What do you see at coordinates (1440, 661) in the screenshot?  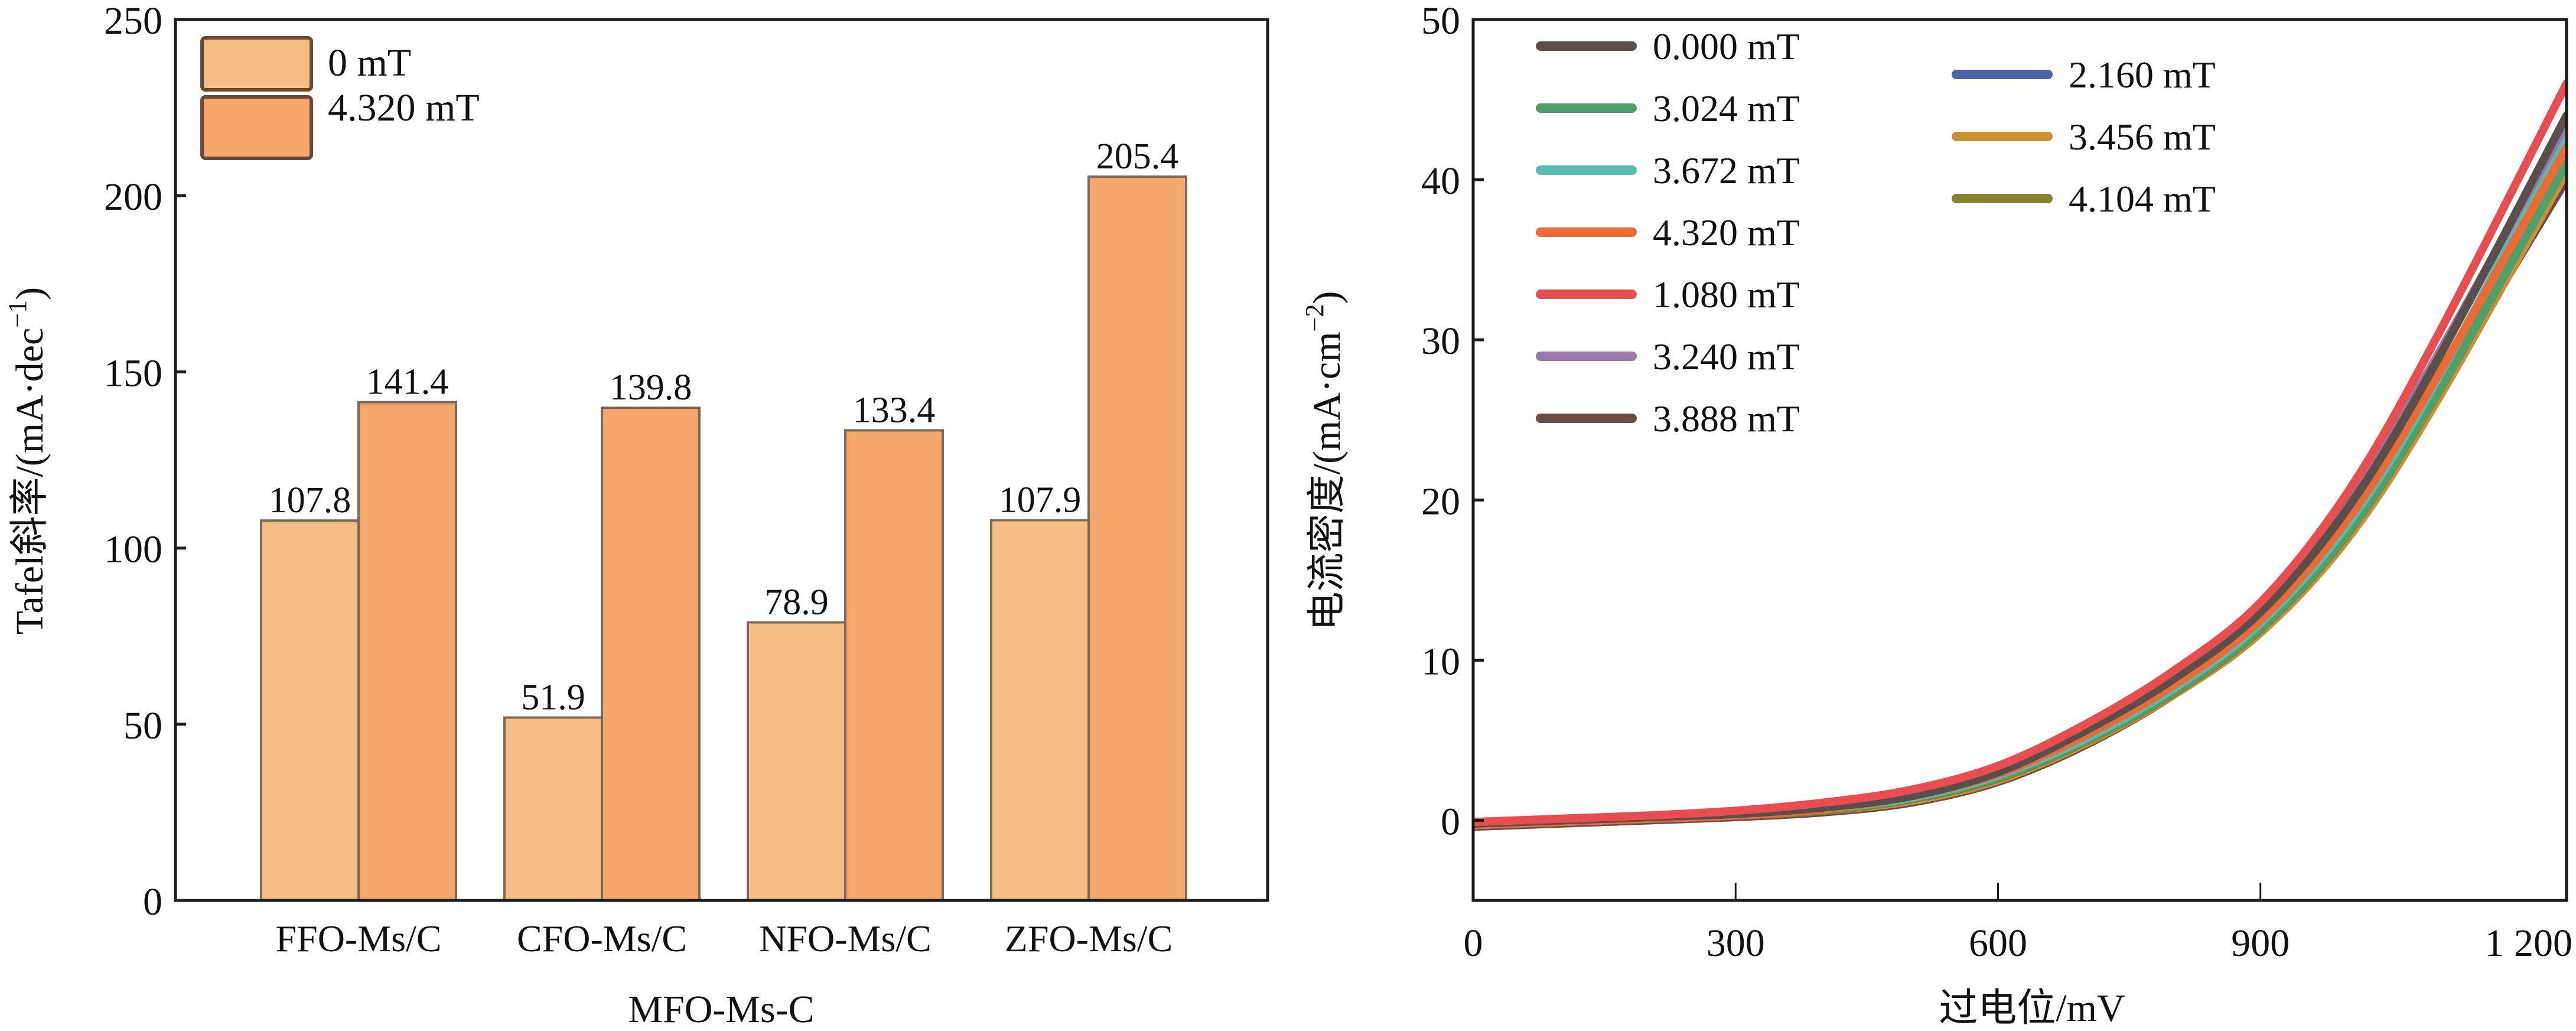 I see `y-tick-label: 10` at bounding box center [1440, 661].